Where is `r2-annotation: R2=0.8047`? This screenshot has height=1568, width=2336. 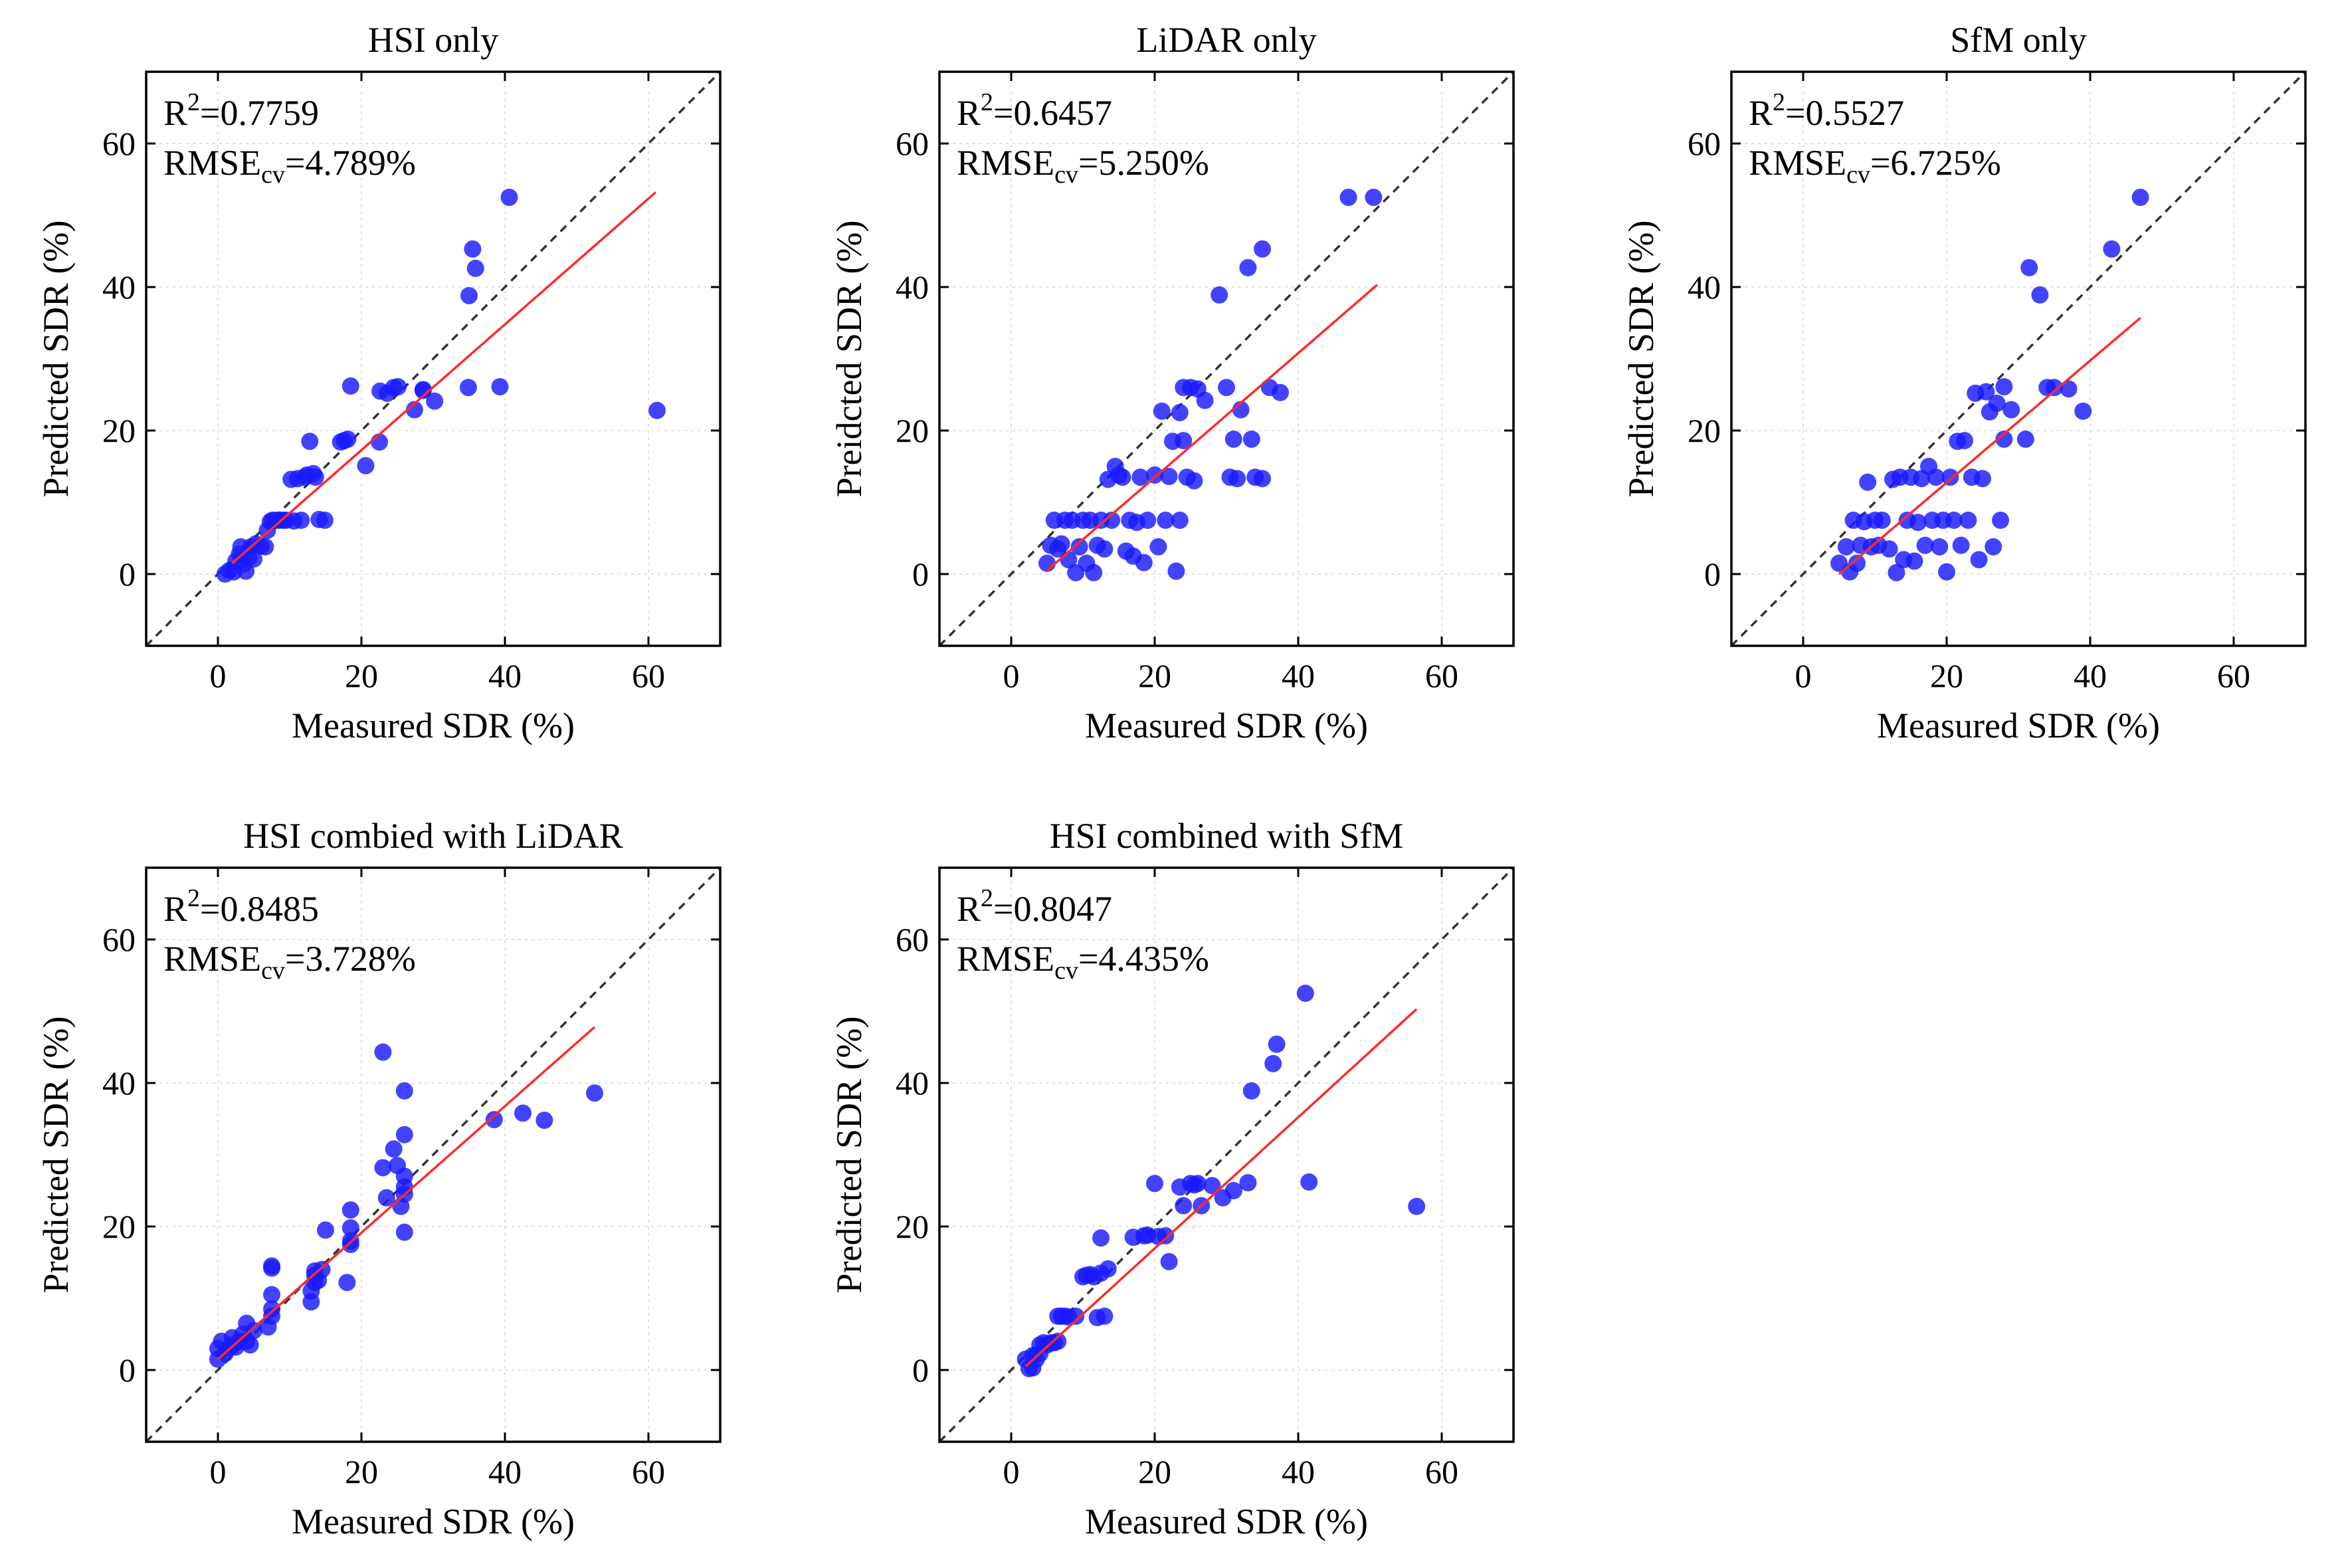
r2-annotation: R2=0.8047 is located at coordinates (1034, 906).